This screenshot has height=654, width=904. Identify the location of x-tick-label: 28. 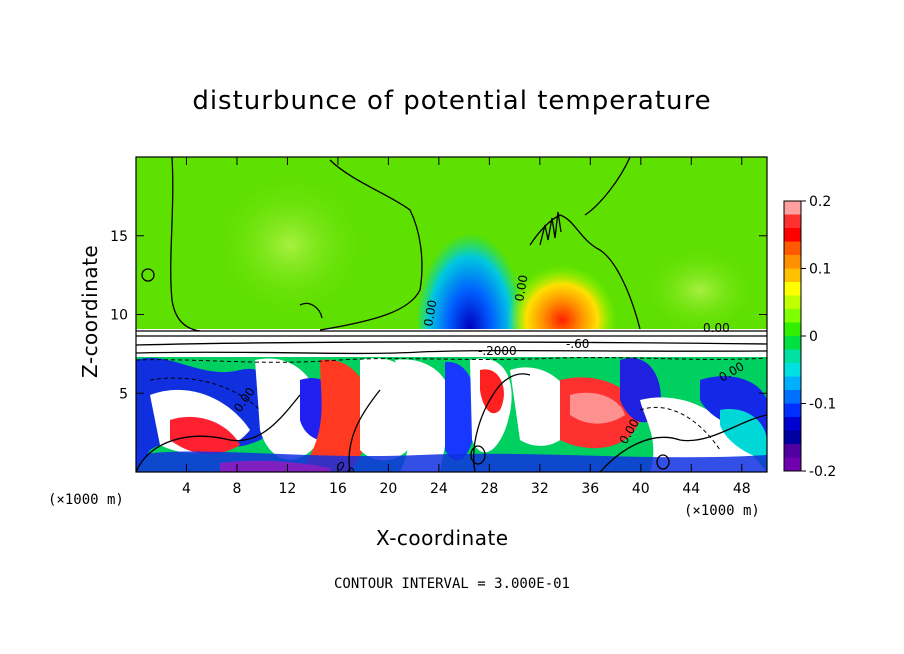
(489, 489).